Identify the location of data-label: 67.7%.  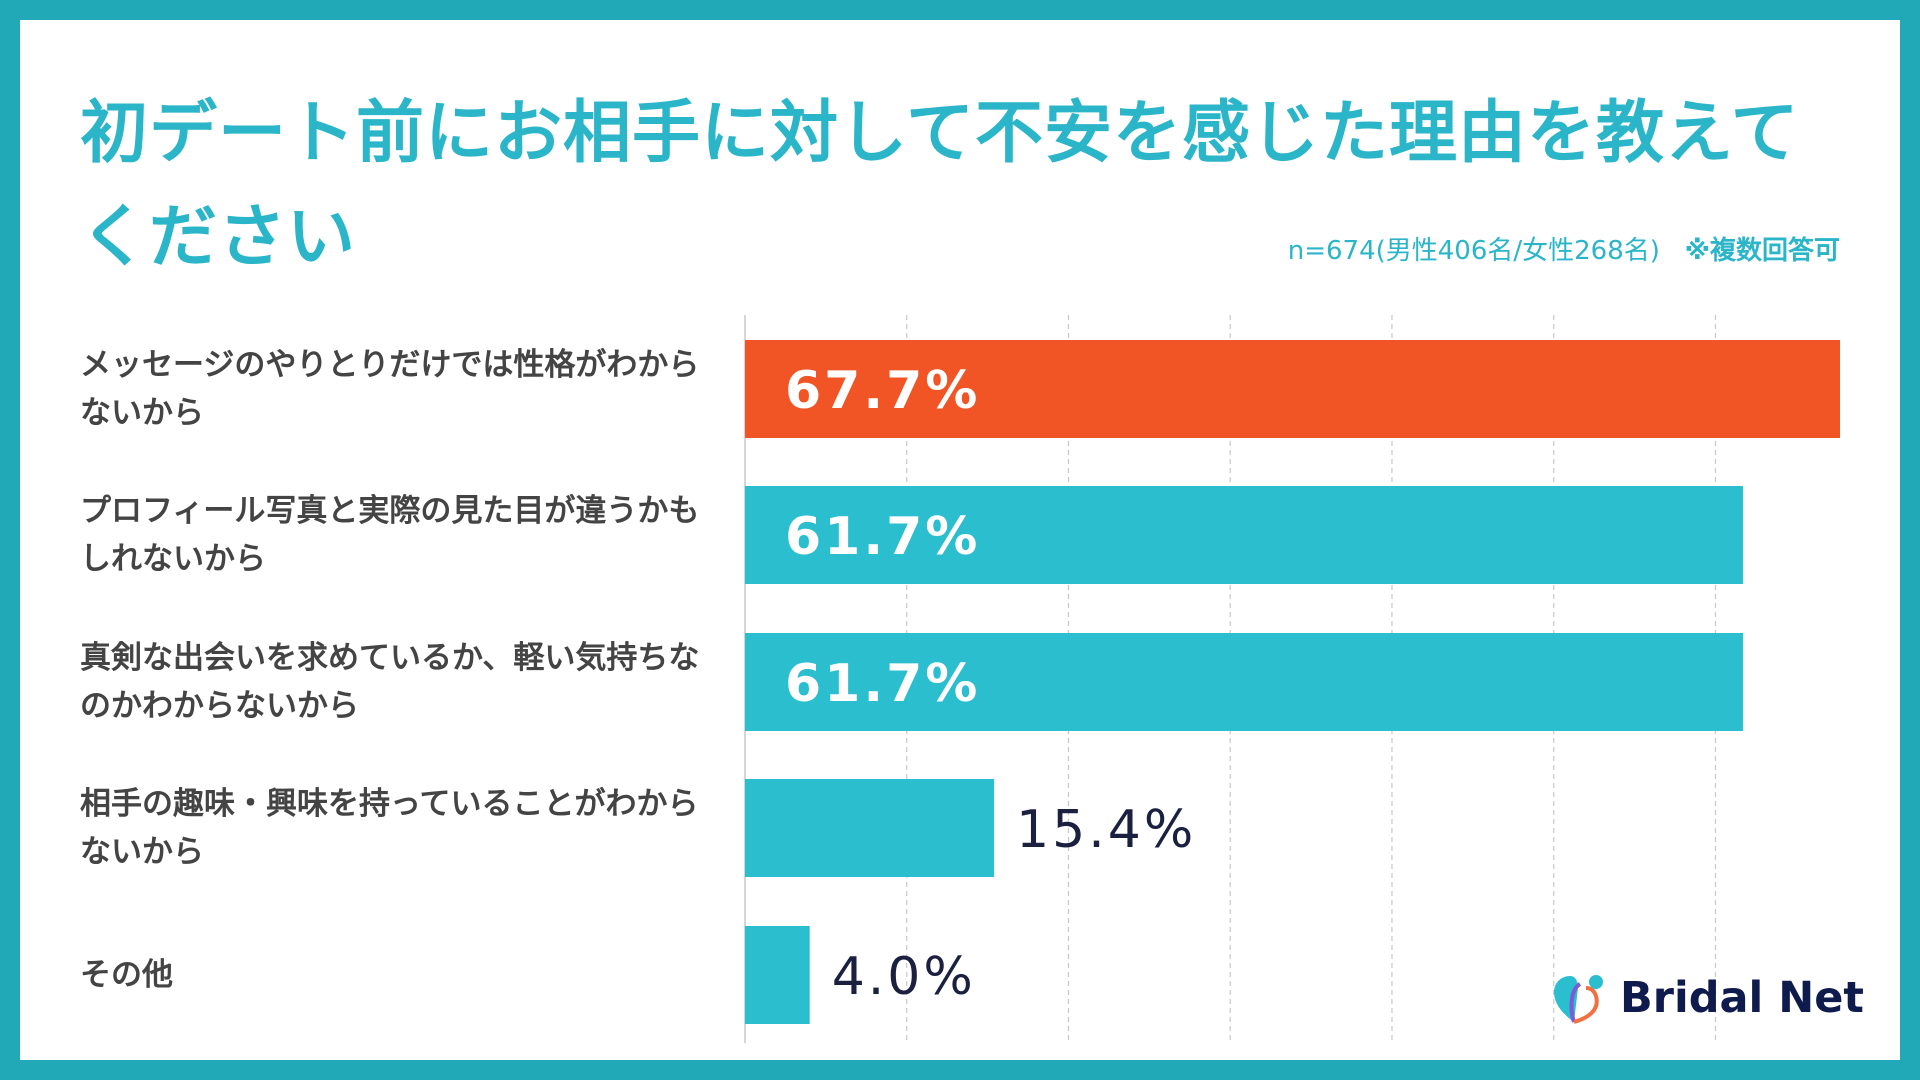
(882, 391).